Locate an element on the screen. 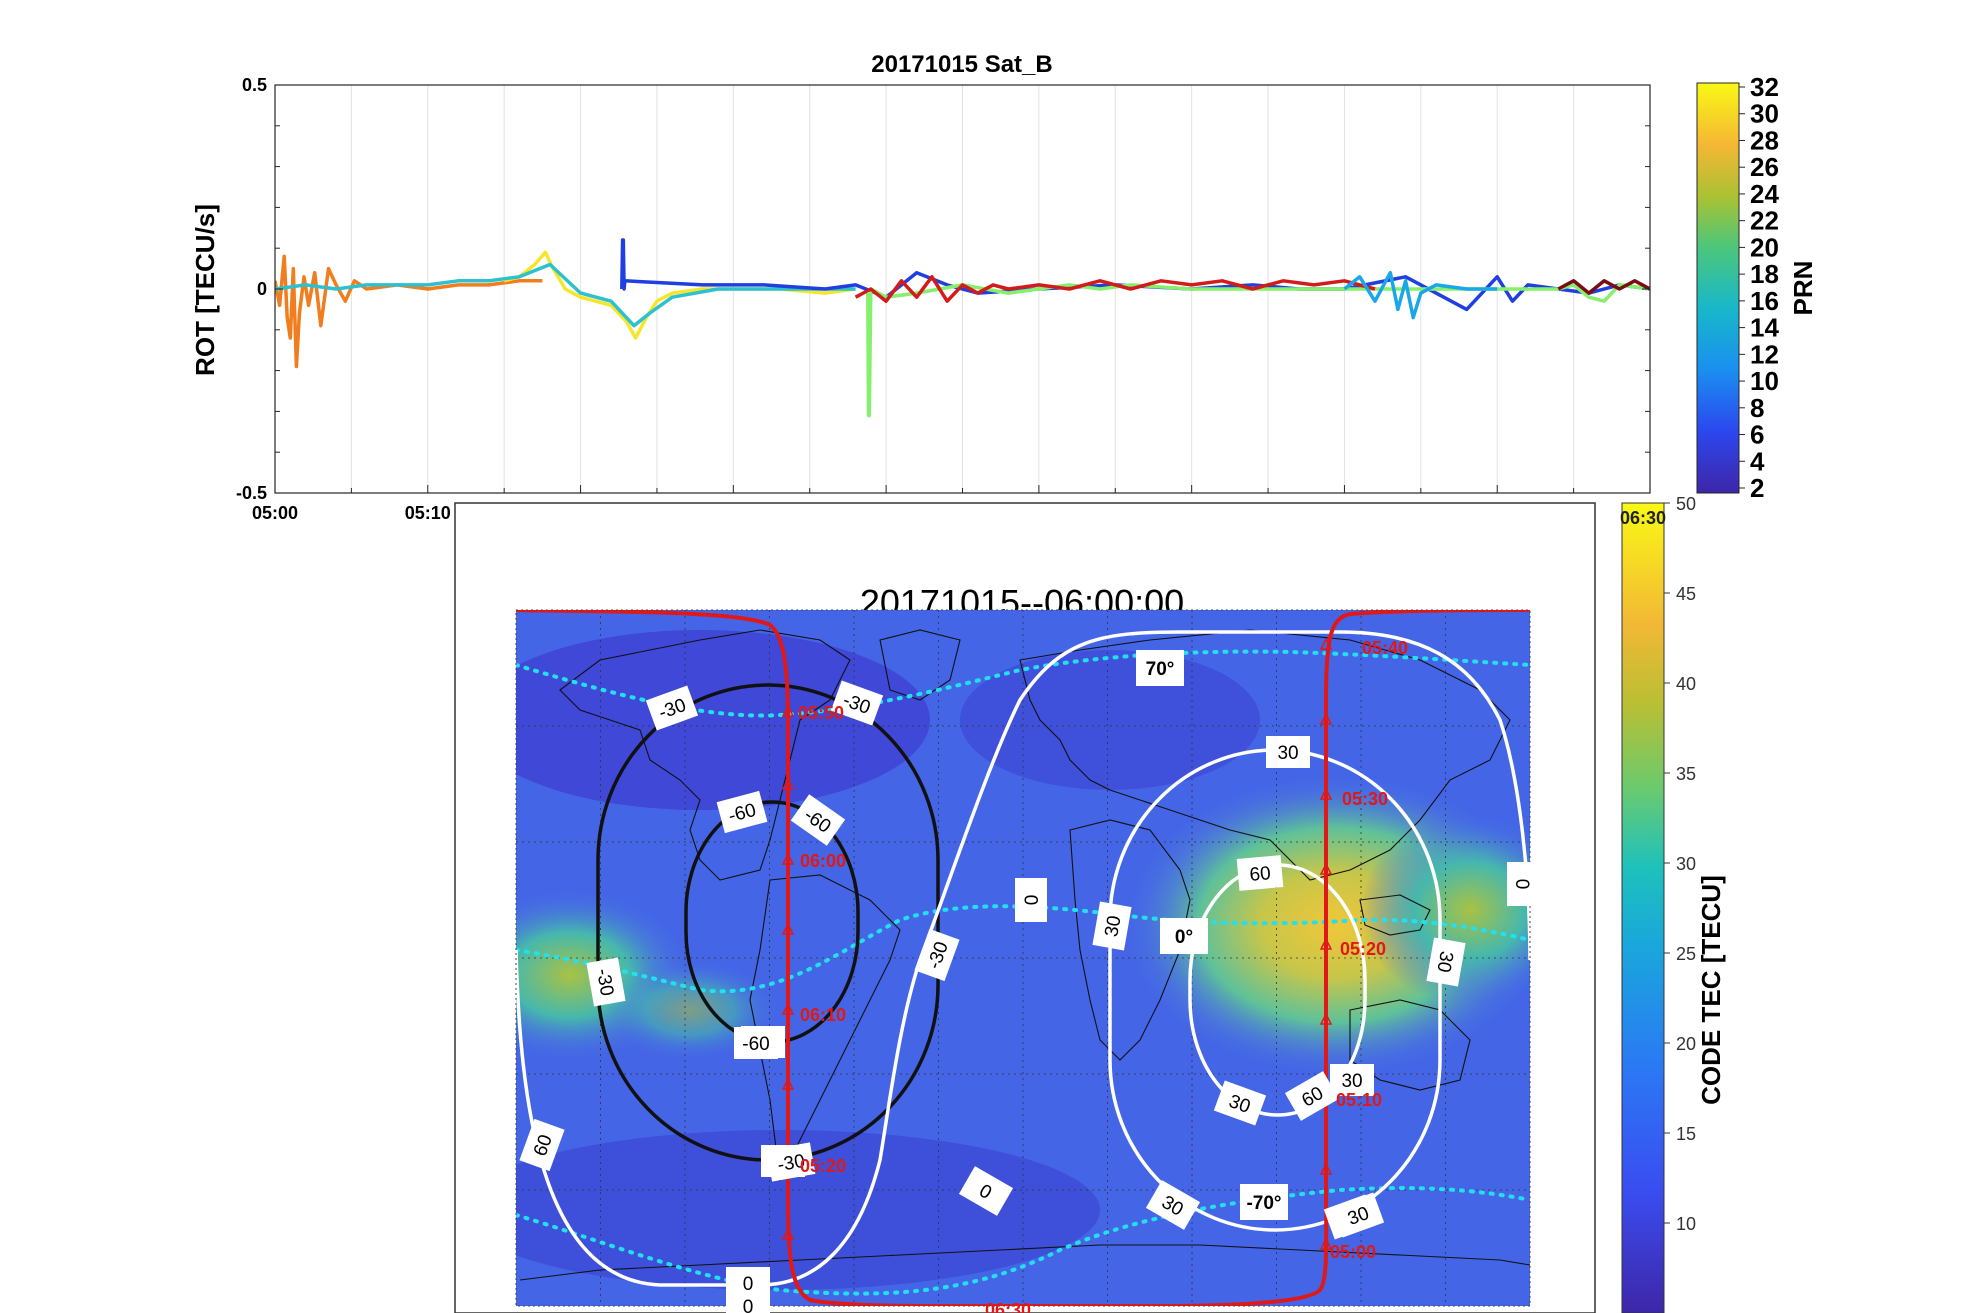 The width and height of the screenshot is (1983, 1313). tec-tick-label: 50 is located at coordinates (1686, 504).